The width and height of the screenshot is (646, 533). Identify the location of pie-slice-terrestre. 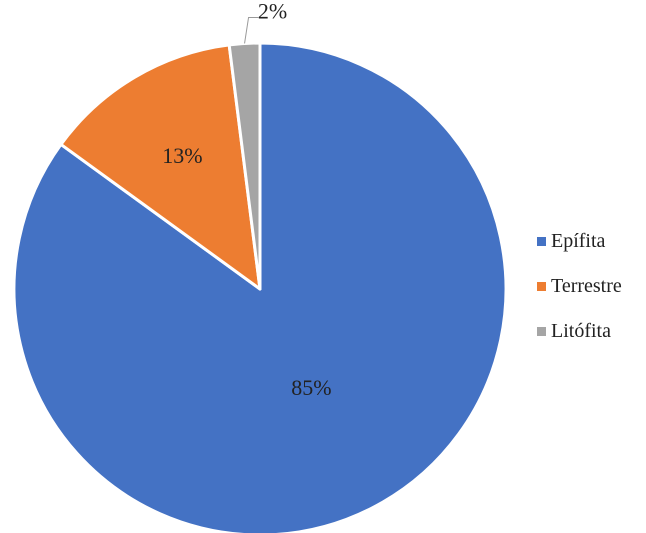
(160, 167).